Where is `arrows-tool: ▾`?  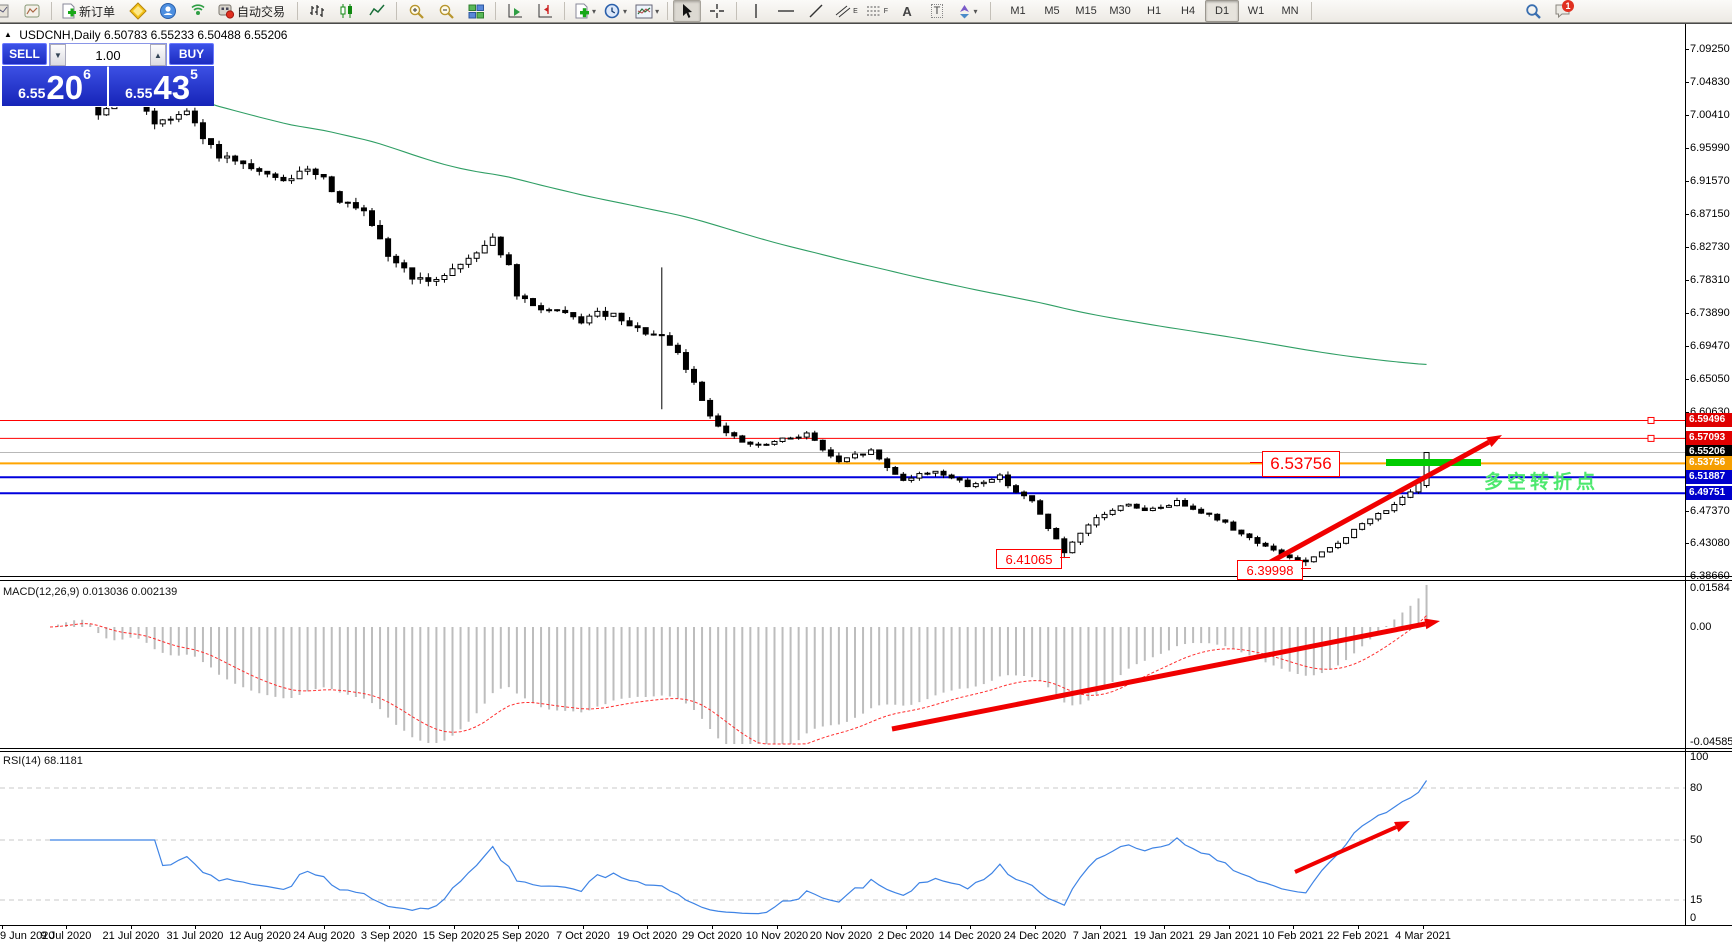 arrows-tool: ▾ is located at coordinates (967, 11).